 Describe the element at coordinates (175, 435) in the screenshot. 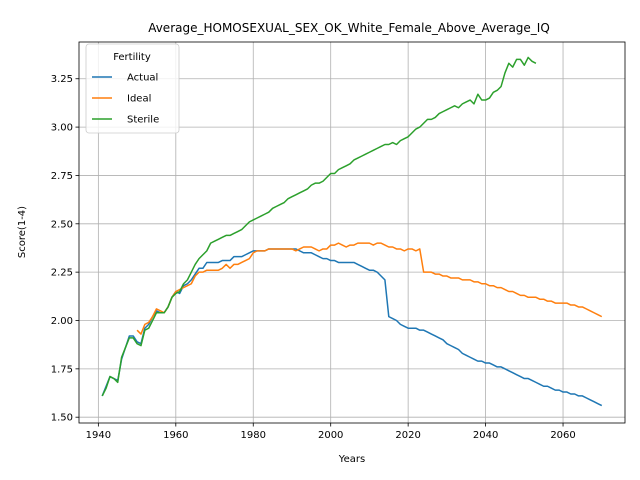

I see `x-tick-label: 1960` at that location.